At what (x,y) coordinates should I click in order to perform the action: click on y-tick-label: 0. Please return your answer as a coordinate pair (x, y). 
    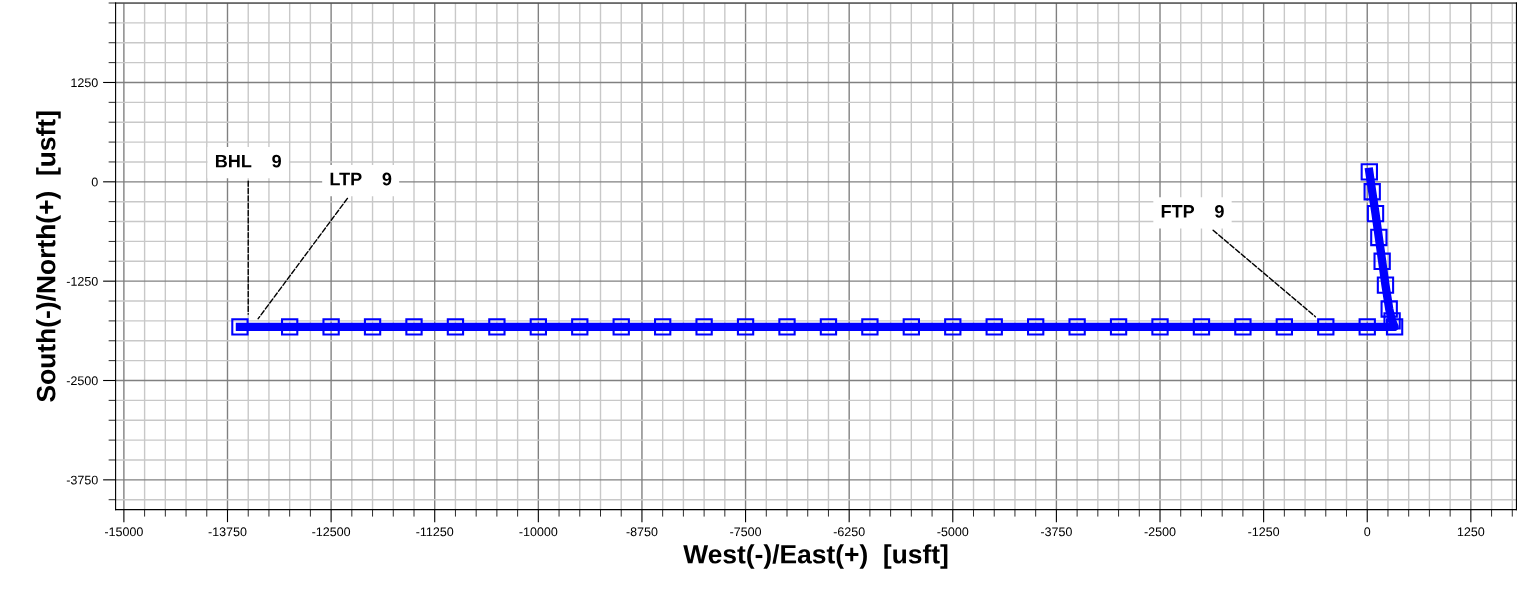
    Looking at the image, I should click on (94, 182).